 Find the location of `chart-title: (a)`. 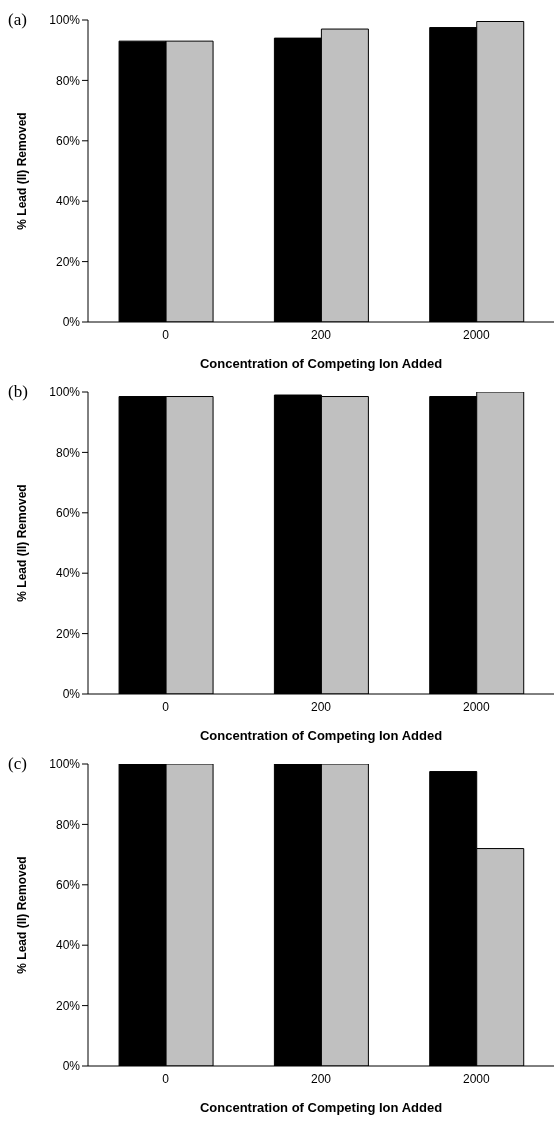

chart-title: (a) is located at coordinates (17, 20).